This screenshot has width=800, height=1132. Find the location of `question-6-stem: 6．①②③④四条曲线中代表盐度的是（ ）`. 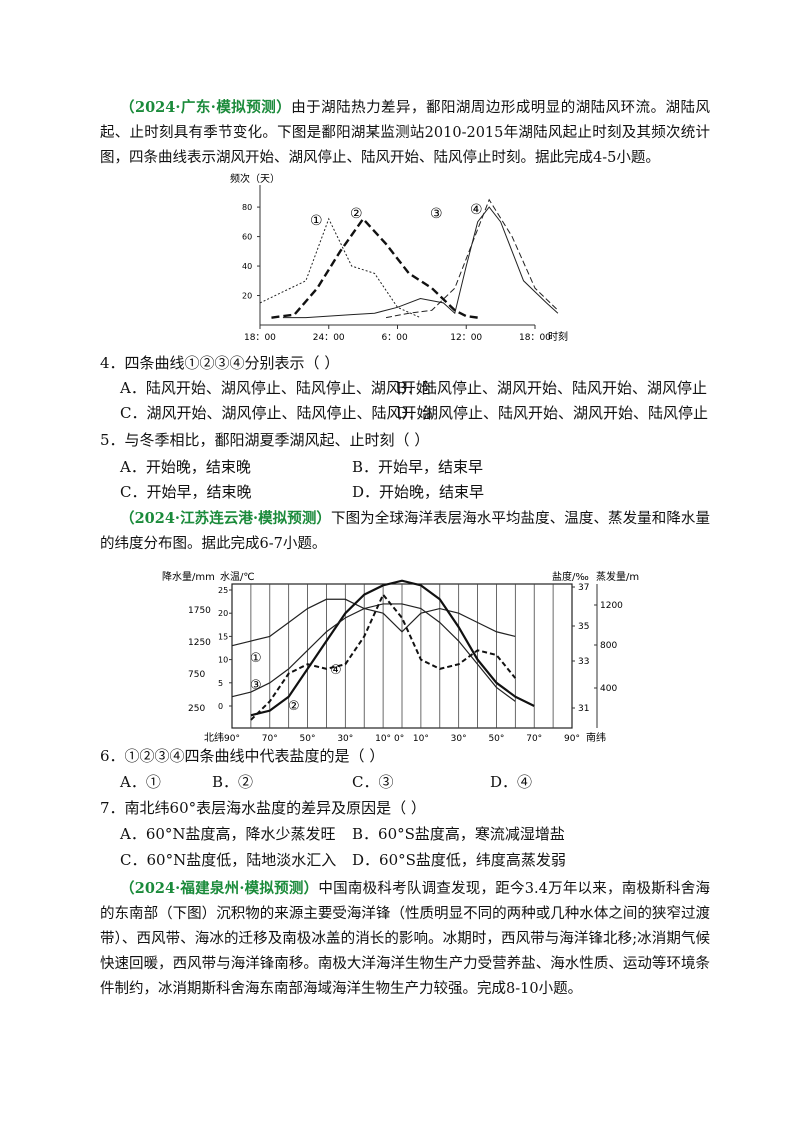

question-6-stem: 6．①②③④四条曲线中代表盐度的是（ ） is located at coordinates (242, 756).